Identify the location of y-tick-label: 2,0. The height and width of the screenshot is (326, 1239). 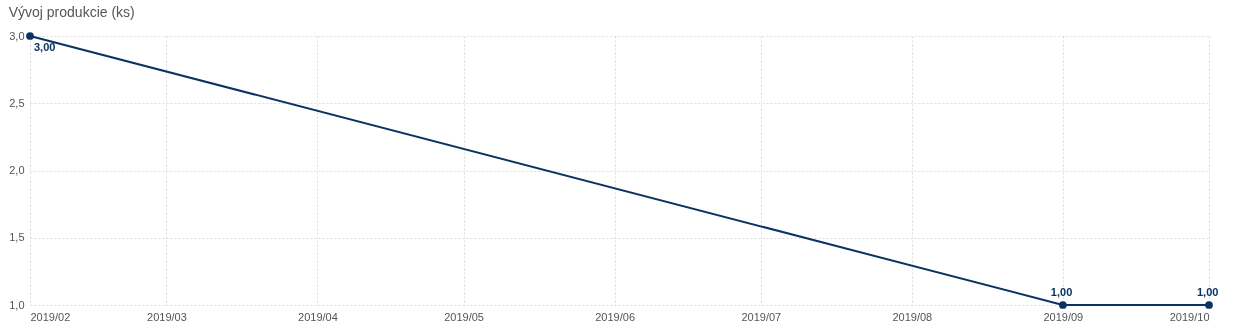
(17, 170).